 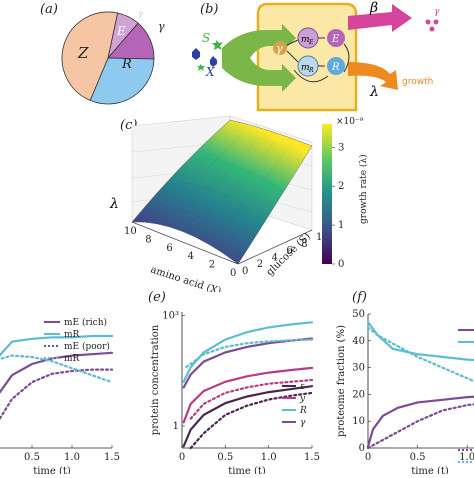 I want to click on panel-f-label: (f), so click(x=359, y=297).